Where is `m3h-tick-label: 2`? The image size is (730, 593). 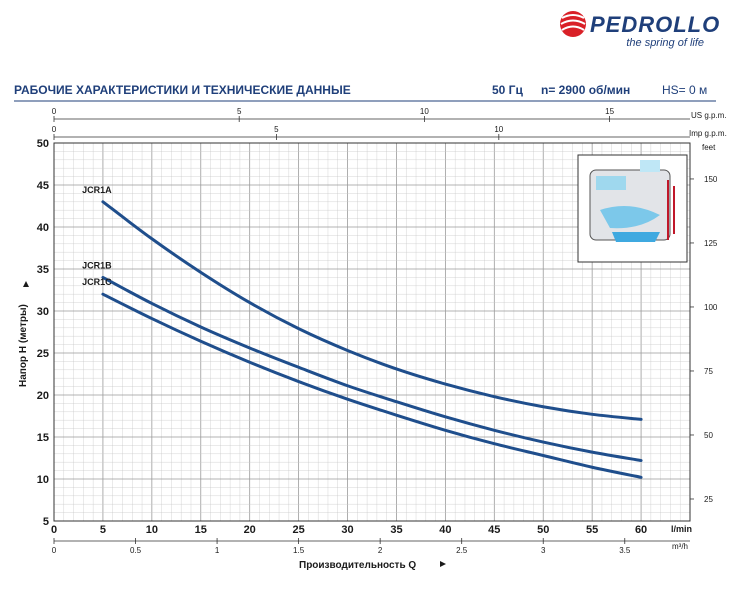
m3h-tick-label: 2 is located at coordinates (380, 550).